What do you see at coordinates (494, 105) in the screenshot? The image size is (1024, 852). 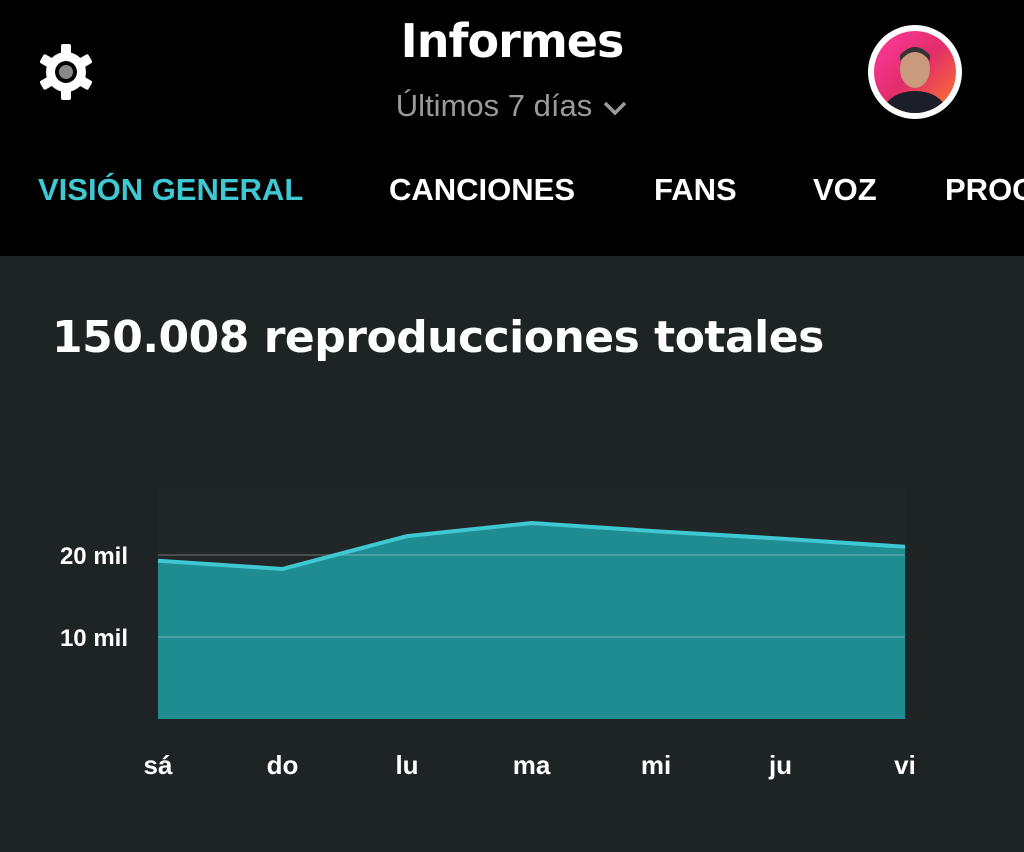 I see `date-range-label: Últimos 7 días` at bounding box center [494, 105].